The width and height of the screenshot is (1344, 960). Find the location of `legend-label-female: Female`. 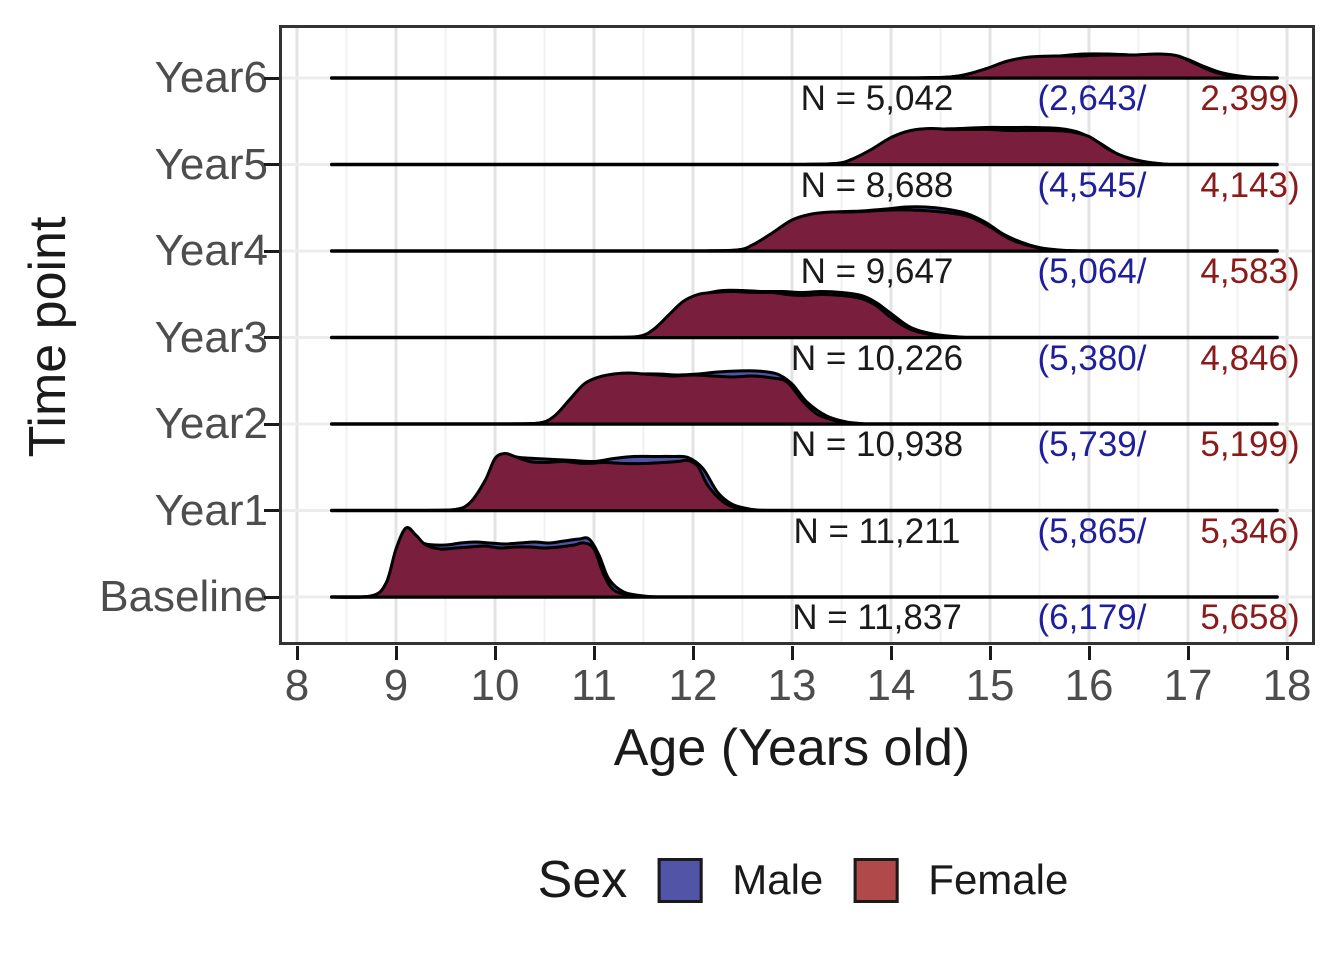

legend-label-female: Female is located at coordinates (998, 879).